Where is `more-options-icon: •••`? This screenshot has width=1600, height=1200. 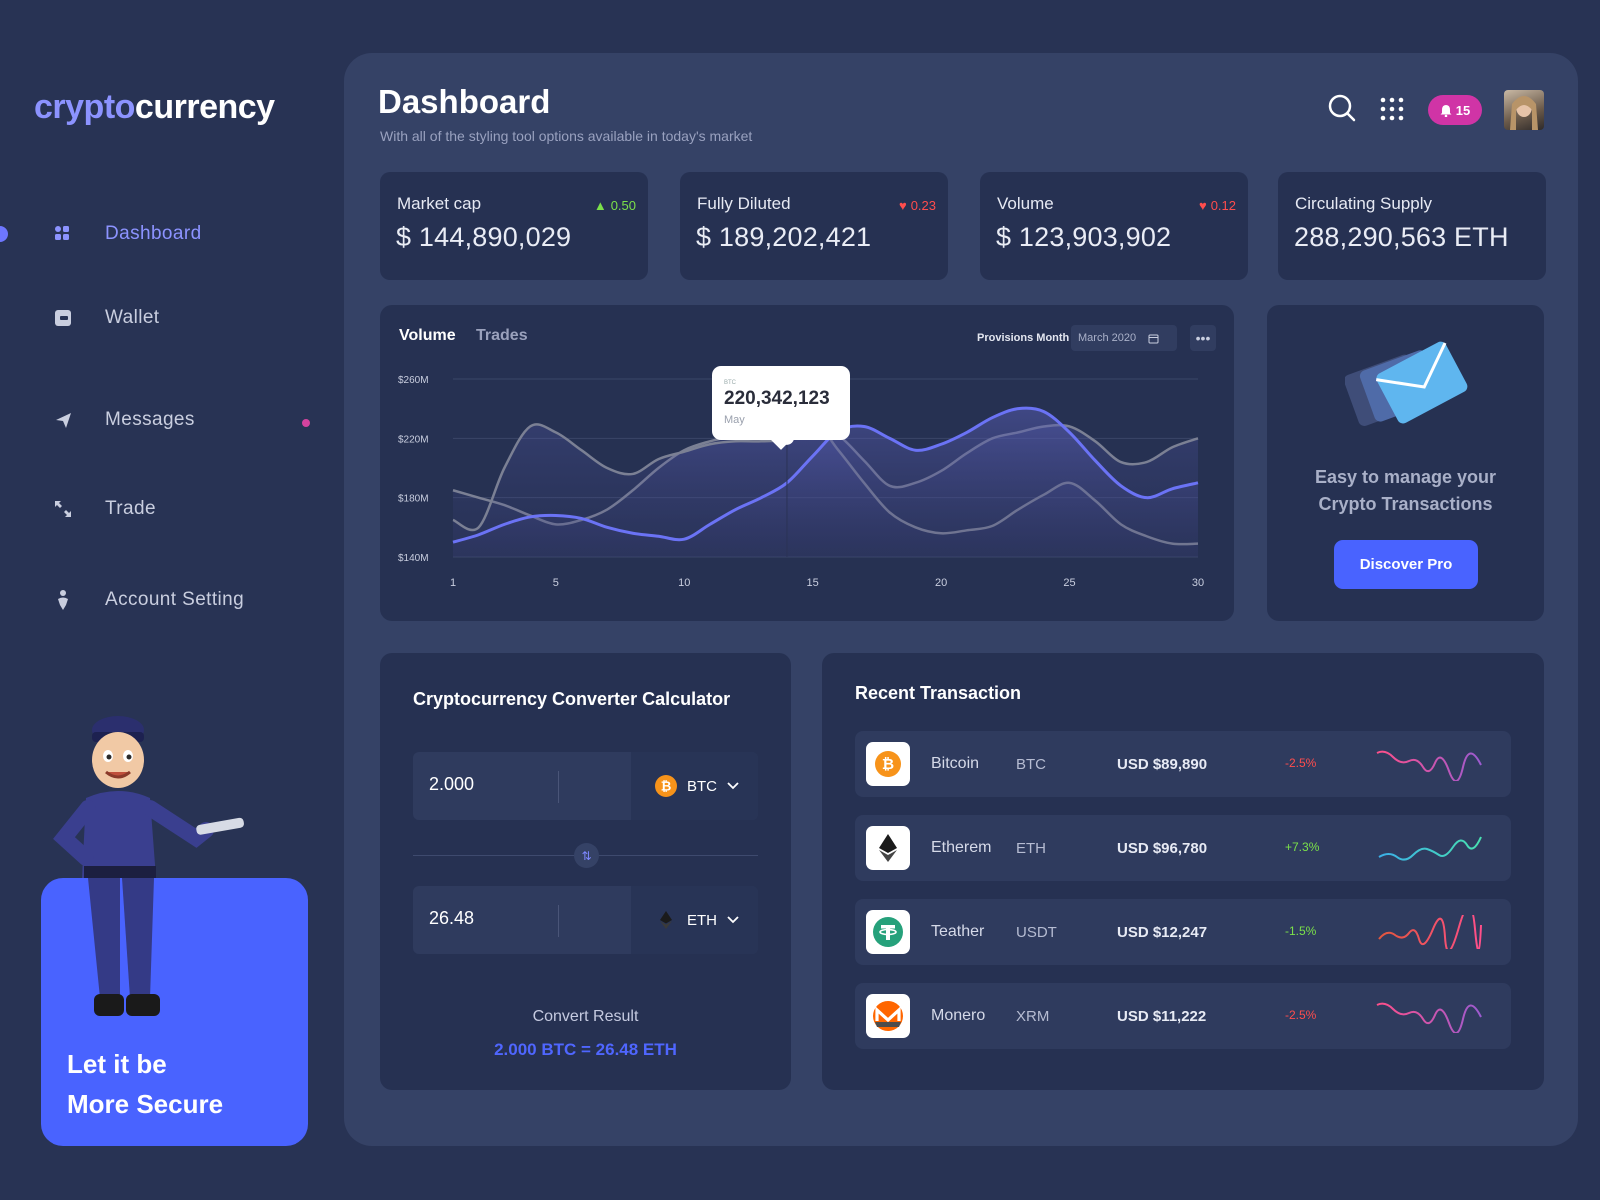 more-options-icon: ••• is located at coordinates (1203, 338).